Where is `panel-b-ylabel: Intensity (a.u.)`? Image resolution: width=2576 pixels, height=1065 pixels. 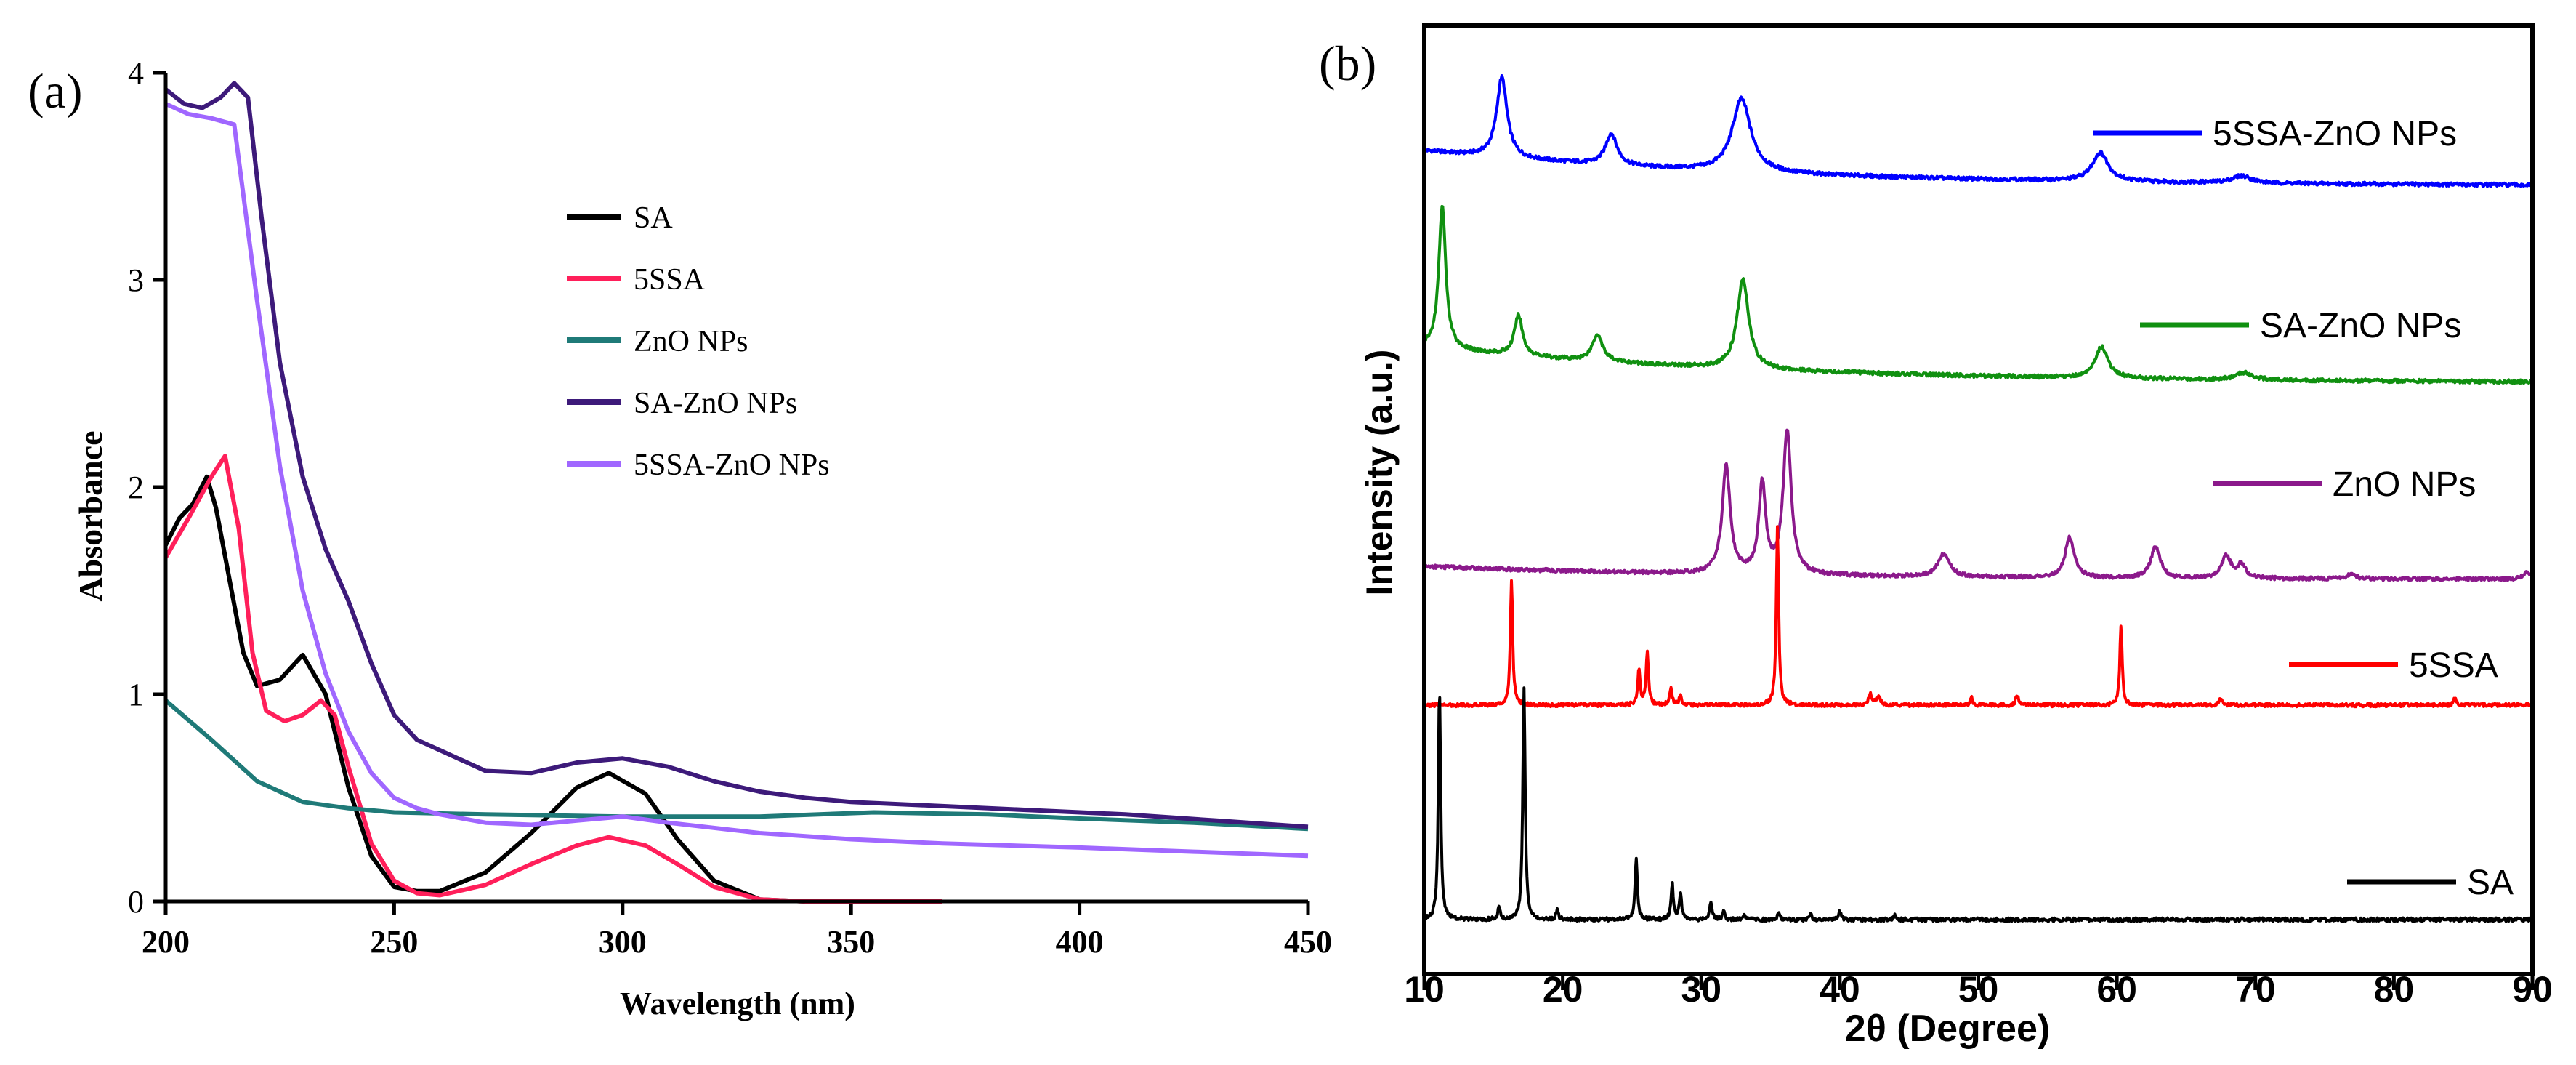 panel-b-ylabel: Intensity (a.u.) is located at coordinates (1380, 473).